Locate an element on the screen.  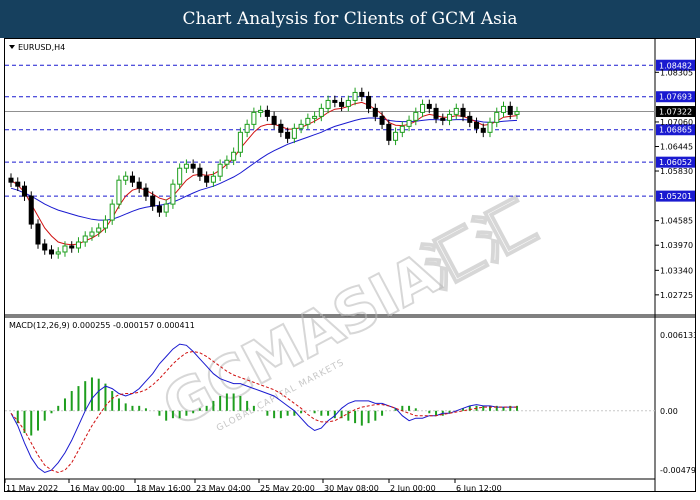
current-price-tag is located at coordinates (675, 112).